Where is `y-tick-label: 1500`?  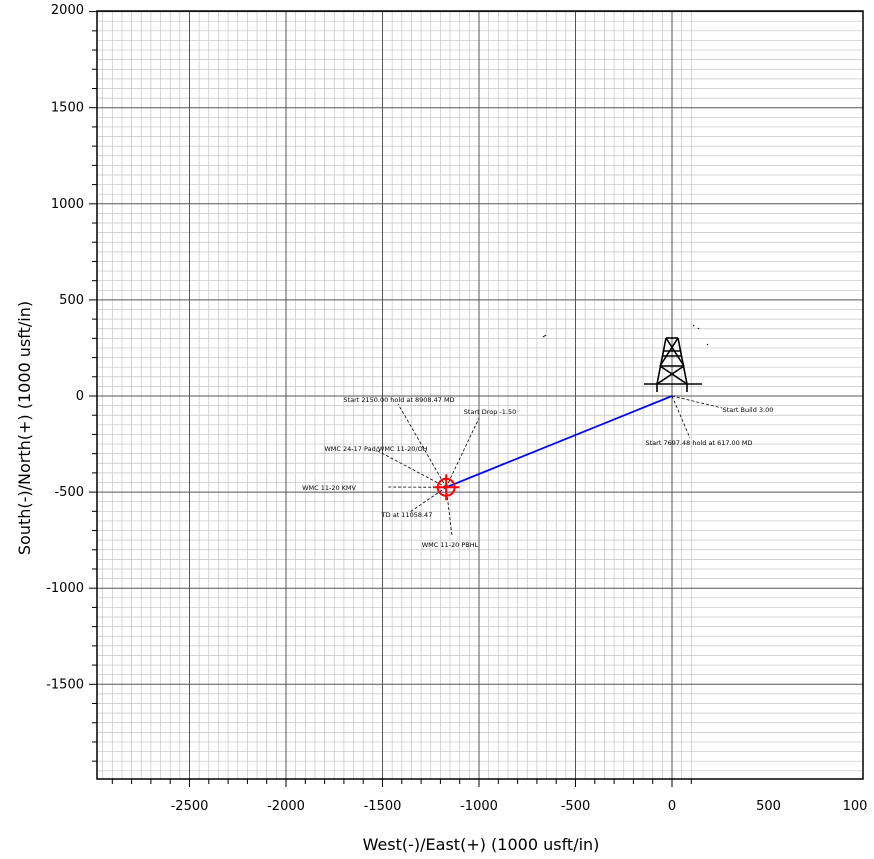
y-tick-label: 1500 is located at coordinates (67, 108).